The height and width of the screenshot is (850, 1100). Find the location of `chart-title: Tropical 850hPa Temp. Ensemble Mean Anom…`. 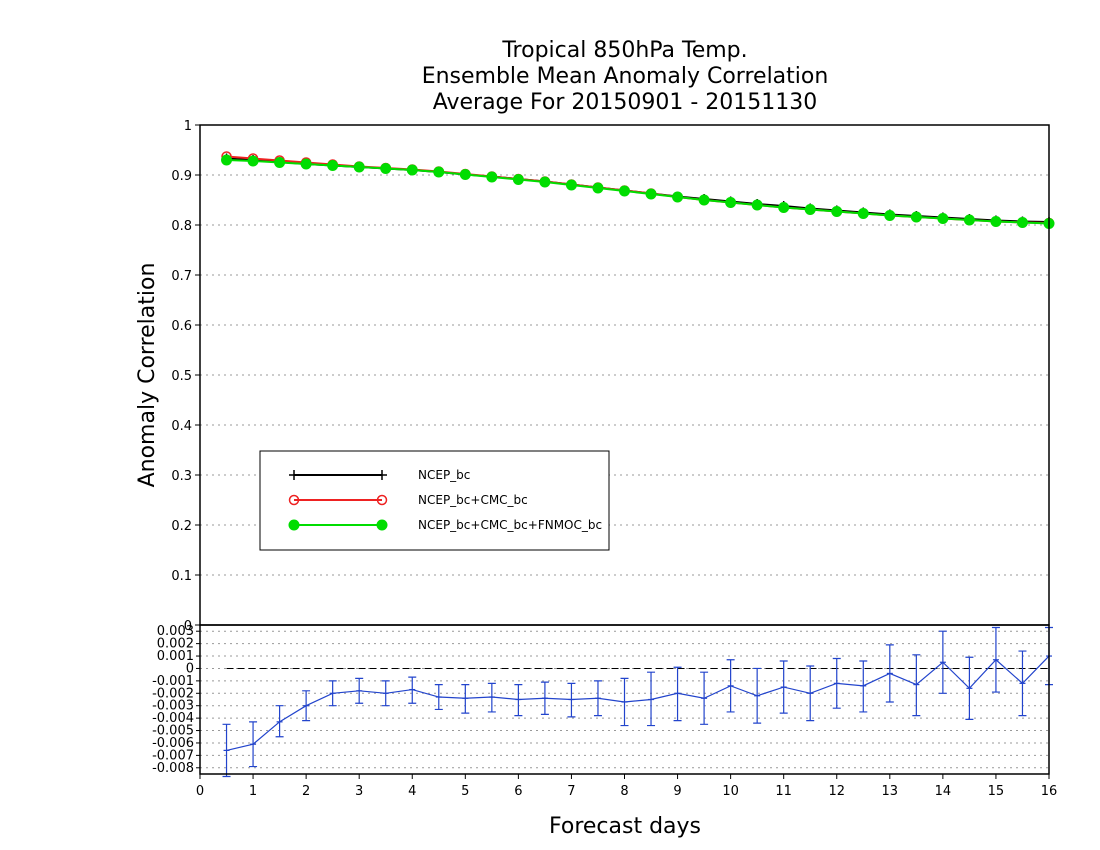

chart-title: Tropical 850hPa Temp. Ensemble Mean Anom… is located at coordinates (625, 76).